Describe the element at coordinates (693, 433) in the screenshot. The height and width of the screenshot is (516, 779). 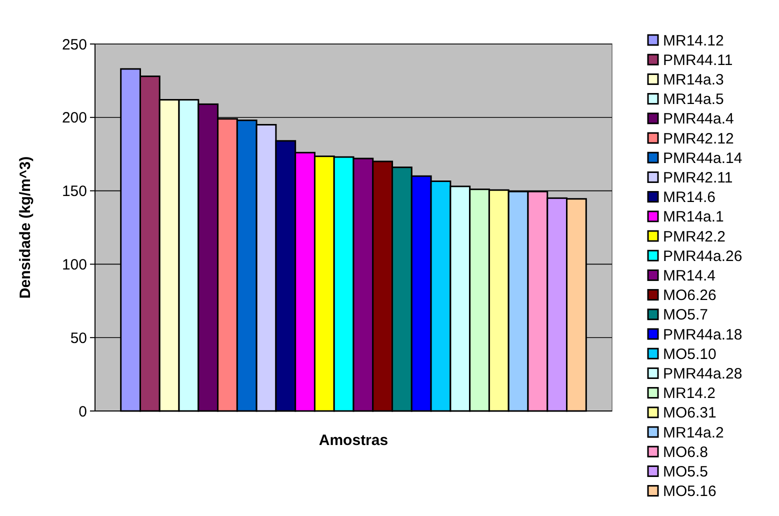
I see `legend-label: MR14a.2` at that location.